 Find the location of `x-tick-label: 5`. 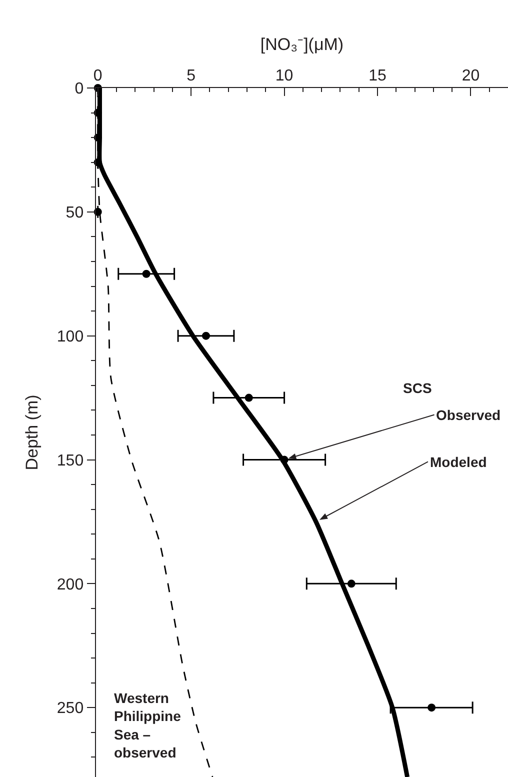

x-tick-label: 5 is located at coordinates (191, 75).